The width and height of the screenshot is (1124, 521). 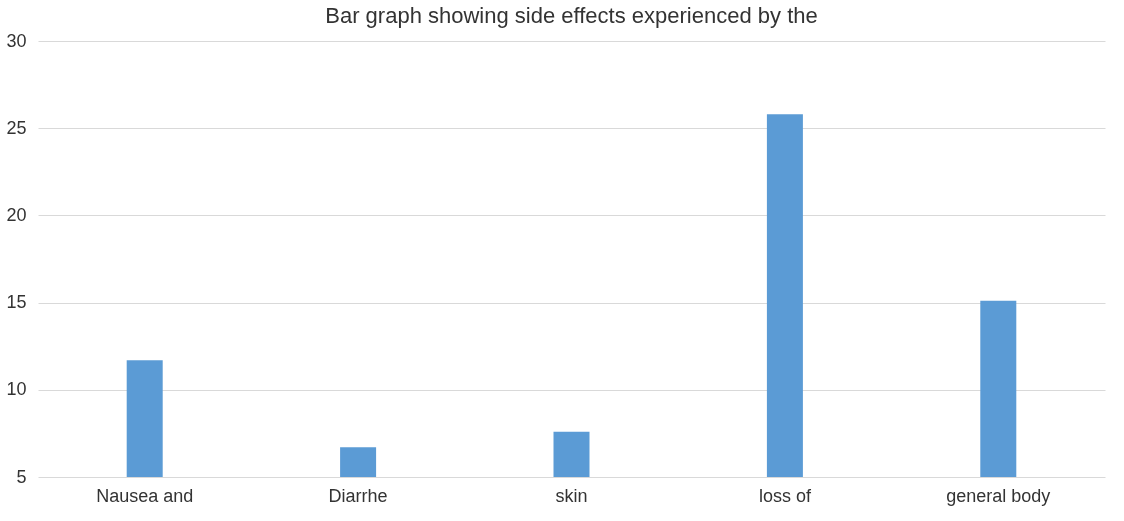 What do you see at coordinates (16, 127) in the screenshot?
I see `y-tick-label: 25` at bounding box center [16, 127].